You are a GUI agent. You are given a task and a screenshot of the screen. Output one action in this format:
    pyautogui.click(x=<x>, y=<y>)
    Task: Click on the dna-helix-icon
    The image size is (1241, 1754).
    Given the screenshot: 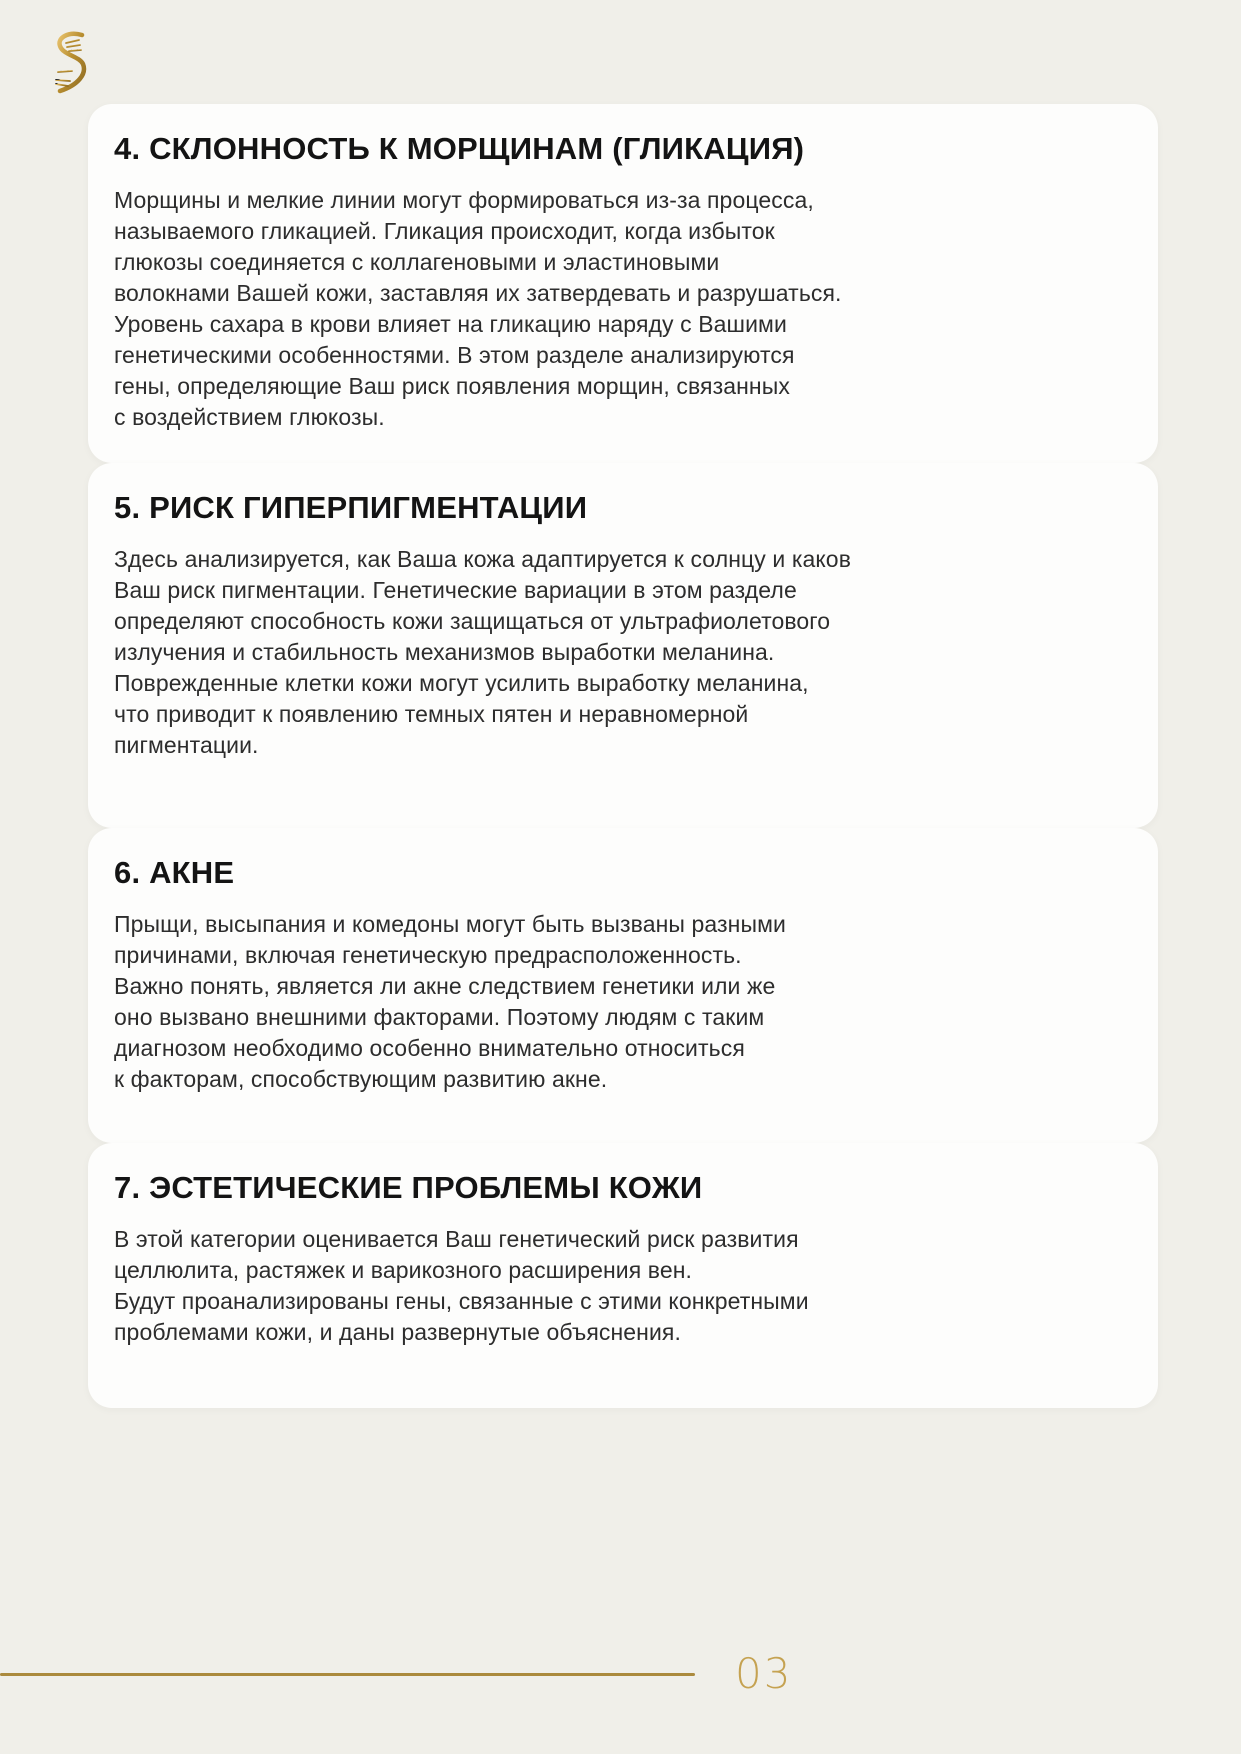 What is the action you would take?
    pyautogui.click(x=70, y=63)
    